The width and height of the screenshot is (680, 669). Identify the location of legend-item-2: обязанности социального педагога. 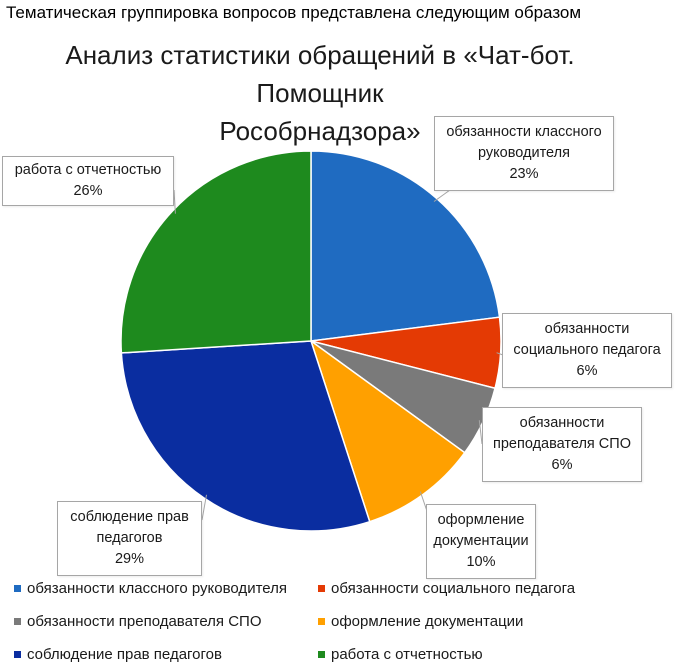
(446, 588).